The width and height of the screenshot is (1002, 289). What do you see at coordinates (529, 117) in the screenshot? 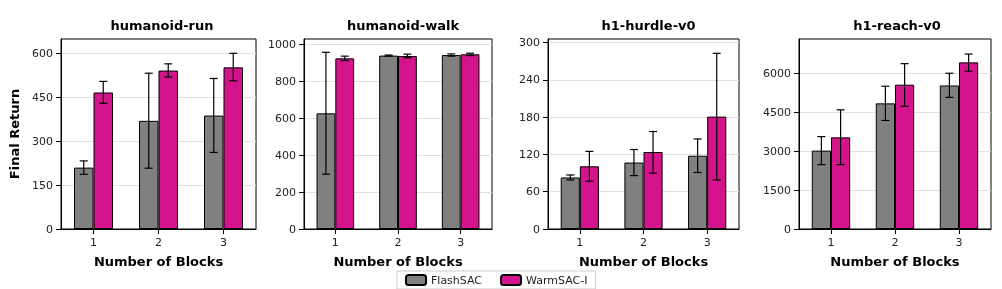
I see `y-tick-label: 180` at bounding box center [529, 117].